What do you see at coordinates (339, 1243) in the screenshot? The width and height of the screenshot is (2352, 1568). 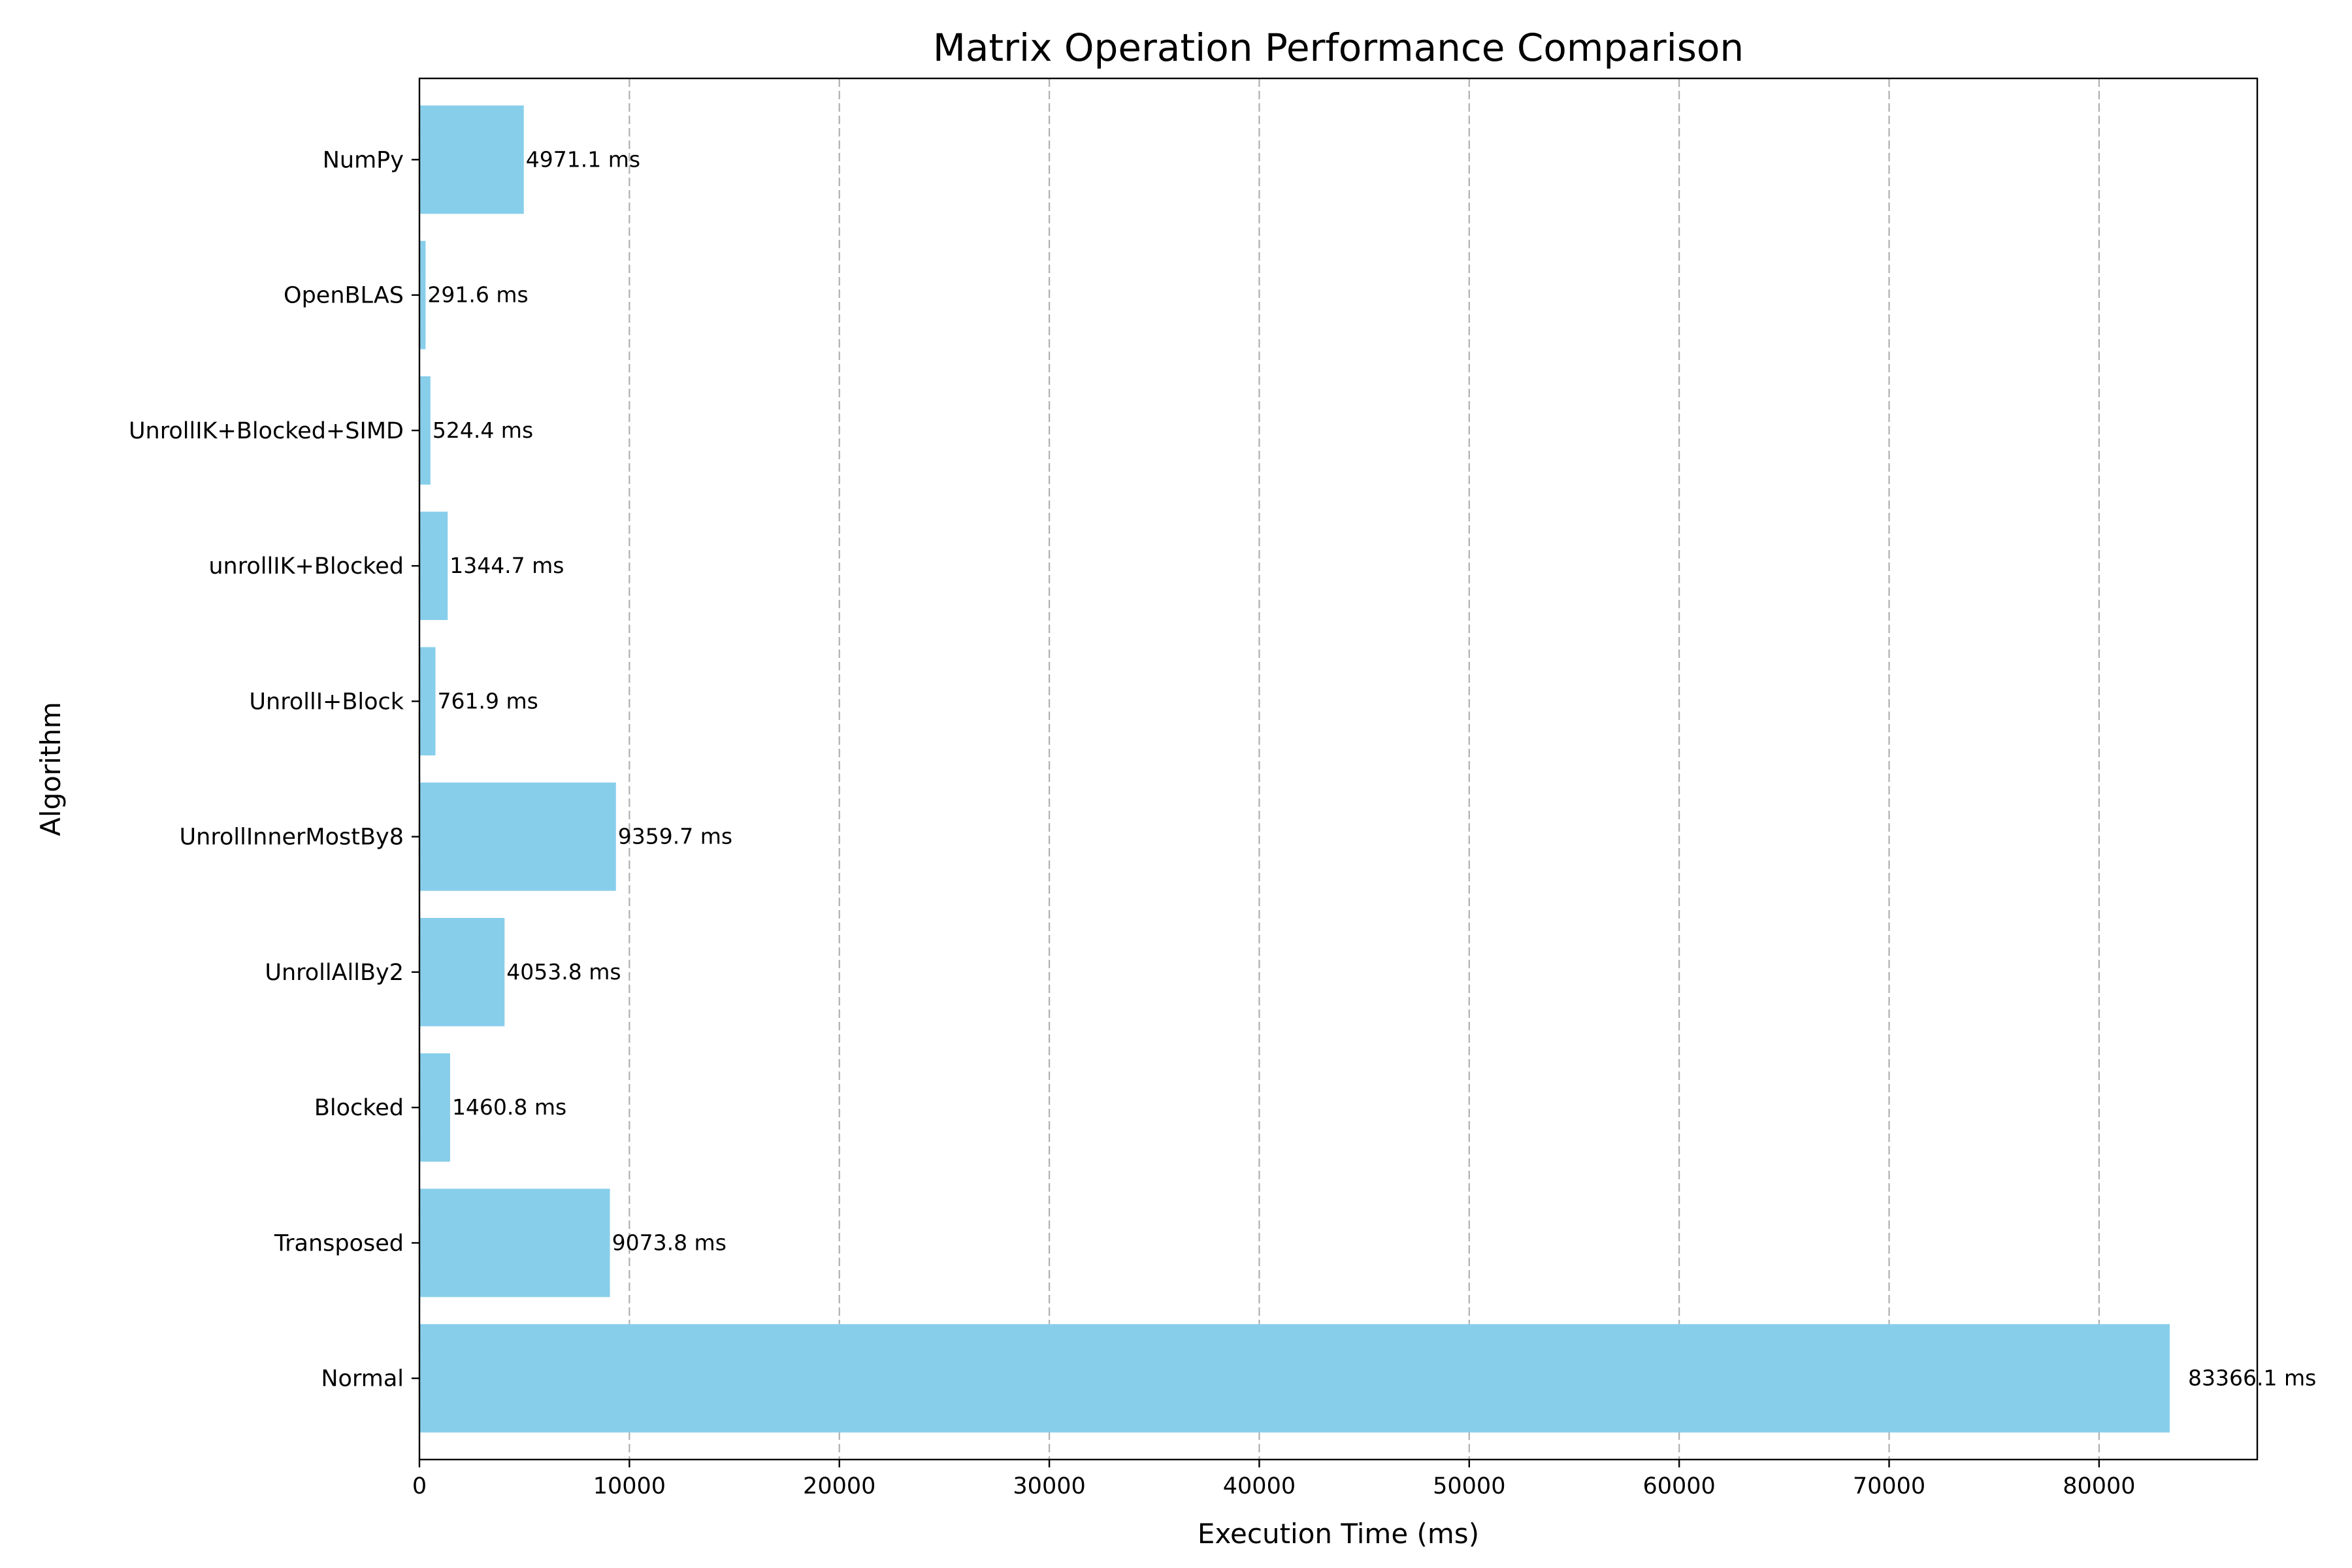 I see `y-tick-label: Transposed` at bounding box center [339, 1243].